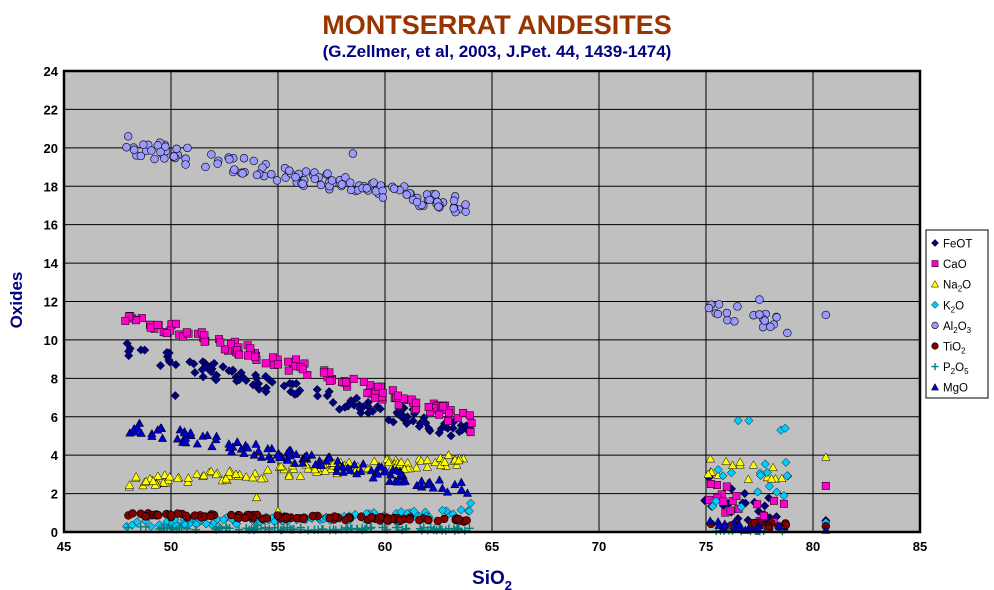 The image size is (994, 590). I want to click on x-axis-label: SiO2, so click(492, 579).